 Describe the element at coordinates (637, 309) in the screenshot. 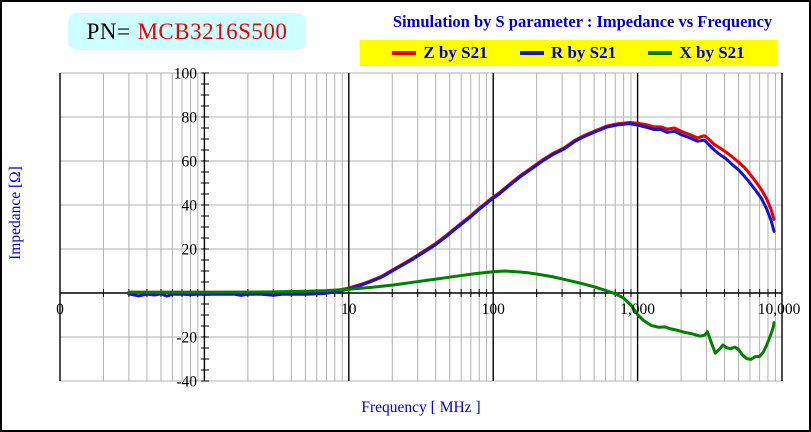

I see `x-tick-label: 1,000` at that location.